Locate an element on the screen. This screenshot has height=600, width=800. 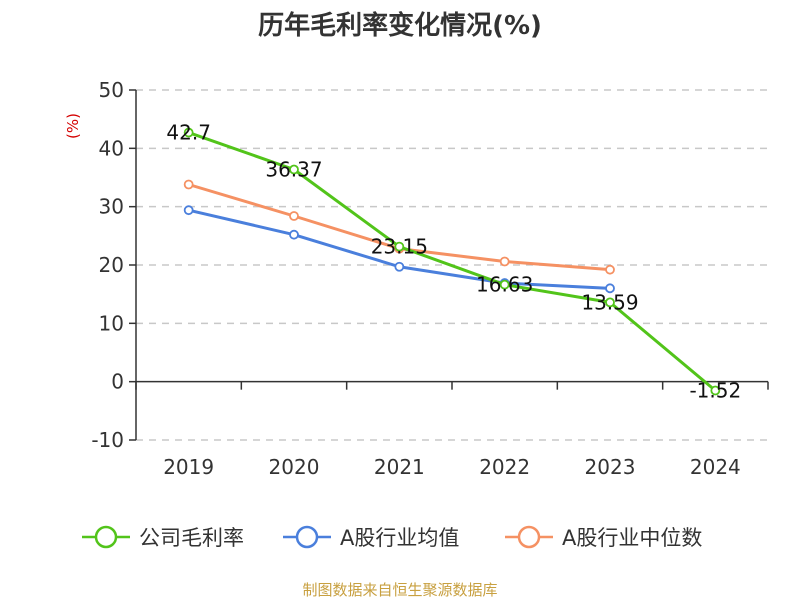
data-label: 36.37 is located at coordinates (293, 170).